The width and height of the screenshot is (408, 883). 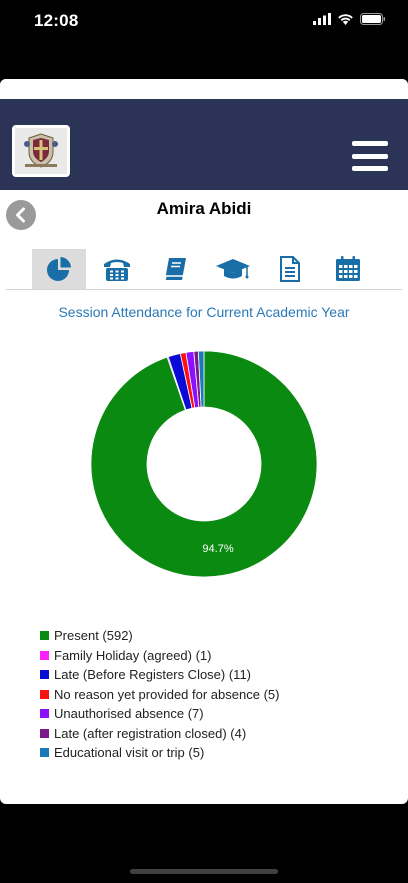 I want to click on app-header, so click(x=204, y=144).